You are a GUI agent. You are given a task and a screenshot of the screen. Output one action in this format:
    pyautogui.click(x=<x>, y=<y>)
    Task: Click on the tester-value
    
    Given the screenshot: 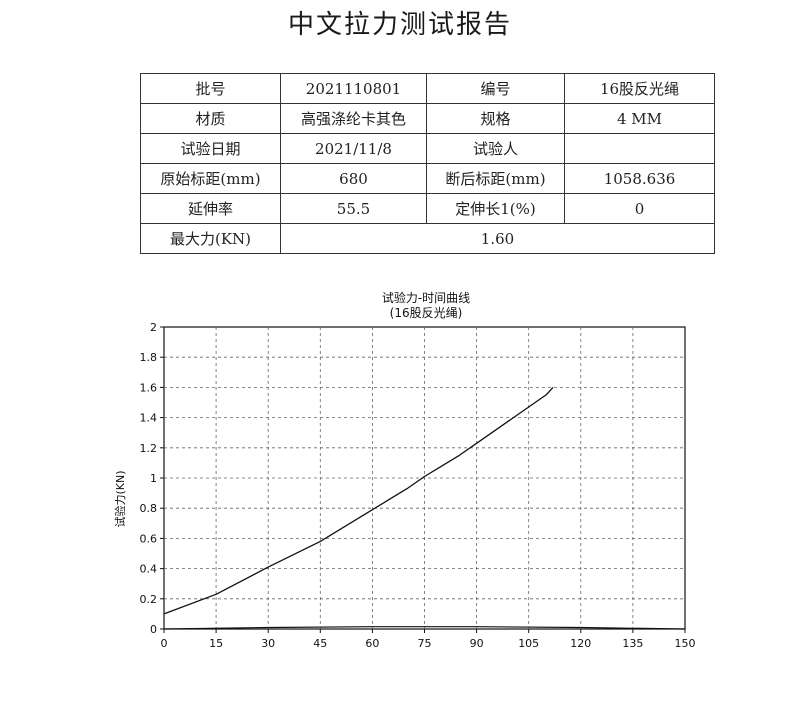 What is the action you would take?
    pyautogui.click(x=639, y=148)
    